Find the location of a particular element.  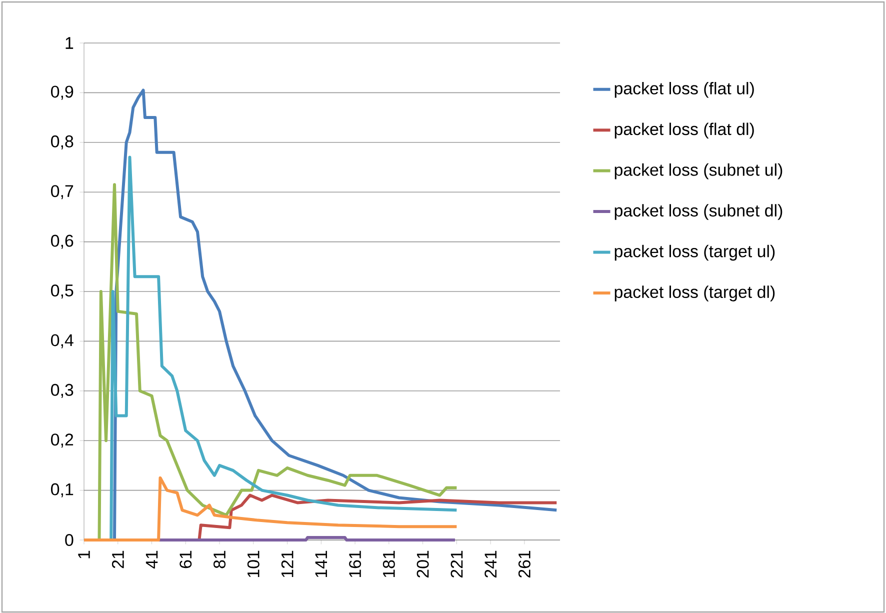

x-tick-label: 221 is located at coordinates (456, 564).